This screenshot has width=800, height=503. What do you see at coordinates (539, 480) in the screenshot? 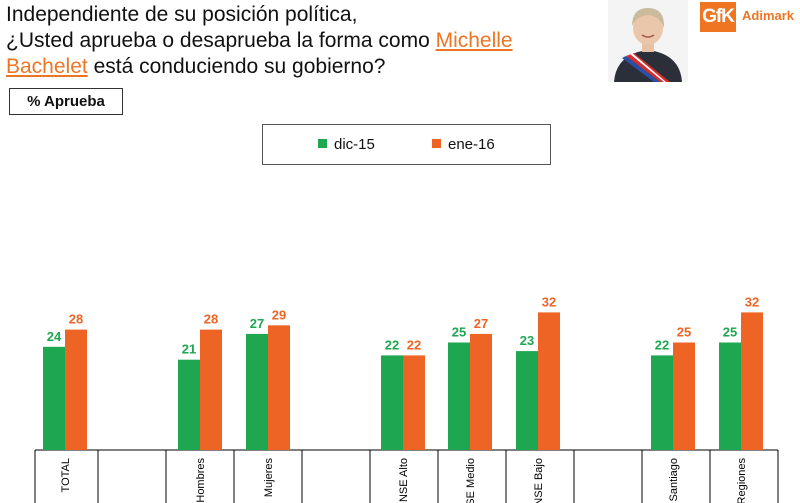
I see `category-label-nse-bajo: NSE Bajo` at bounding box center [539, 480].